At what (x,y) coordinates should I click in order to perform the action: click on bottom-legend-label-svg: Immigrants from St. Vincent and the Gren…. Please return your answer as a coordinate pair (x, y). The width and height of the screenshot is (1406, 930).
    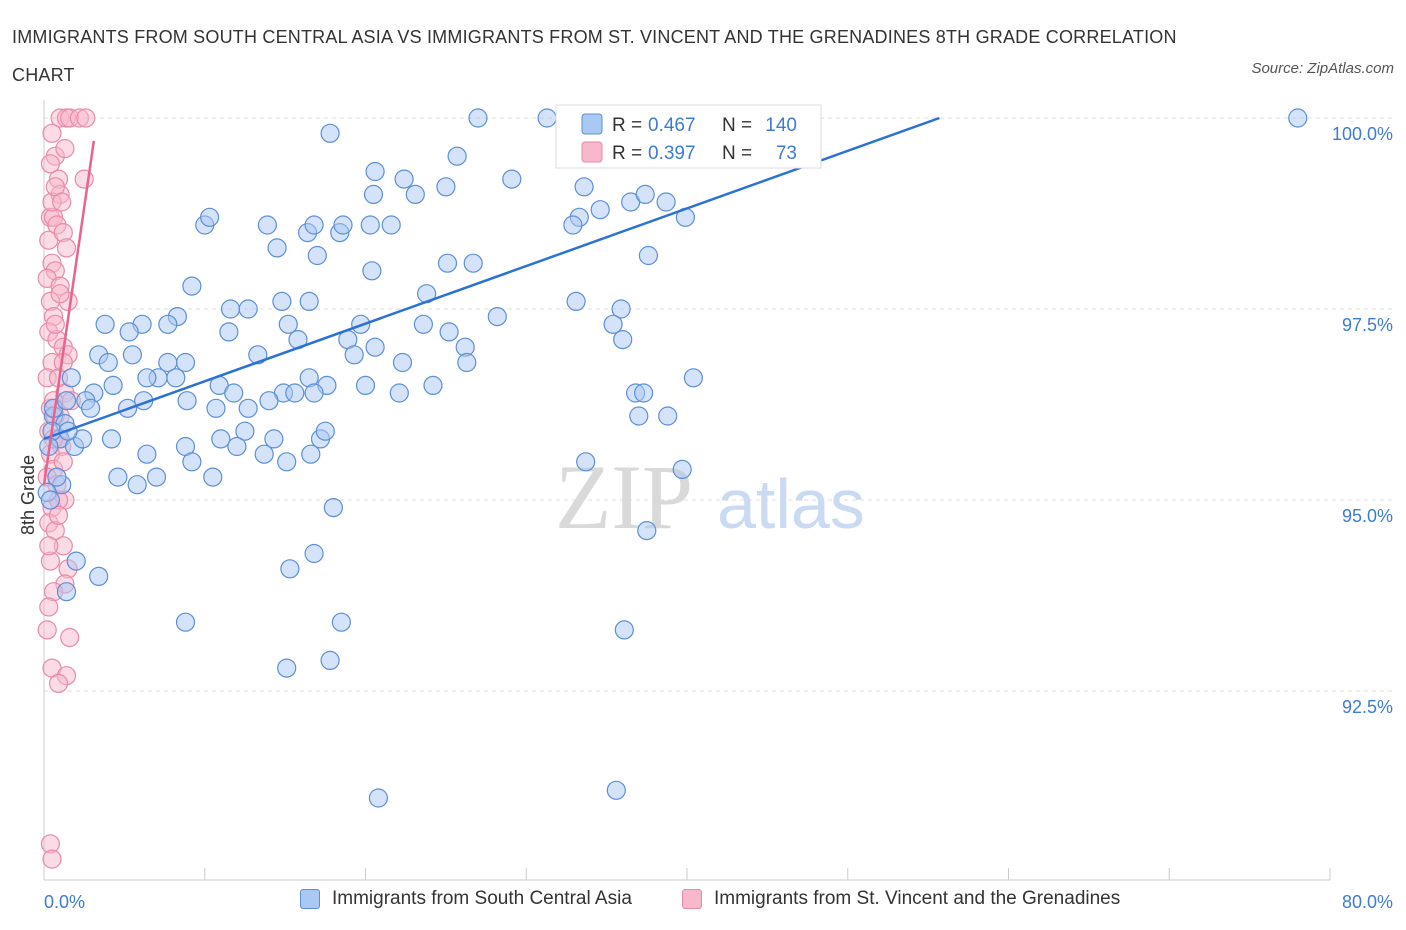
    Looking at the image, I should click on (917, 898).